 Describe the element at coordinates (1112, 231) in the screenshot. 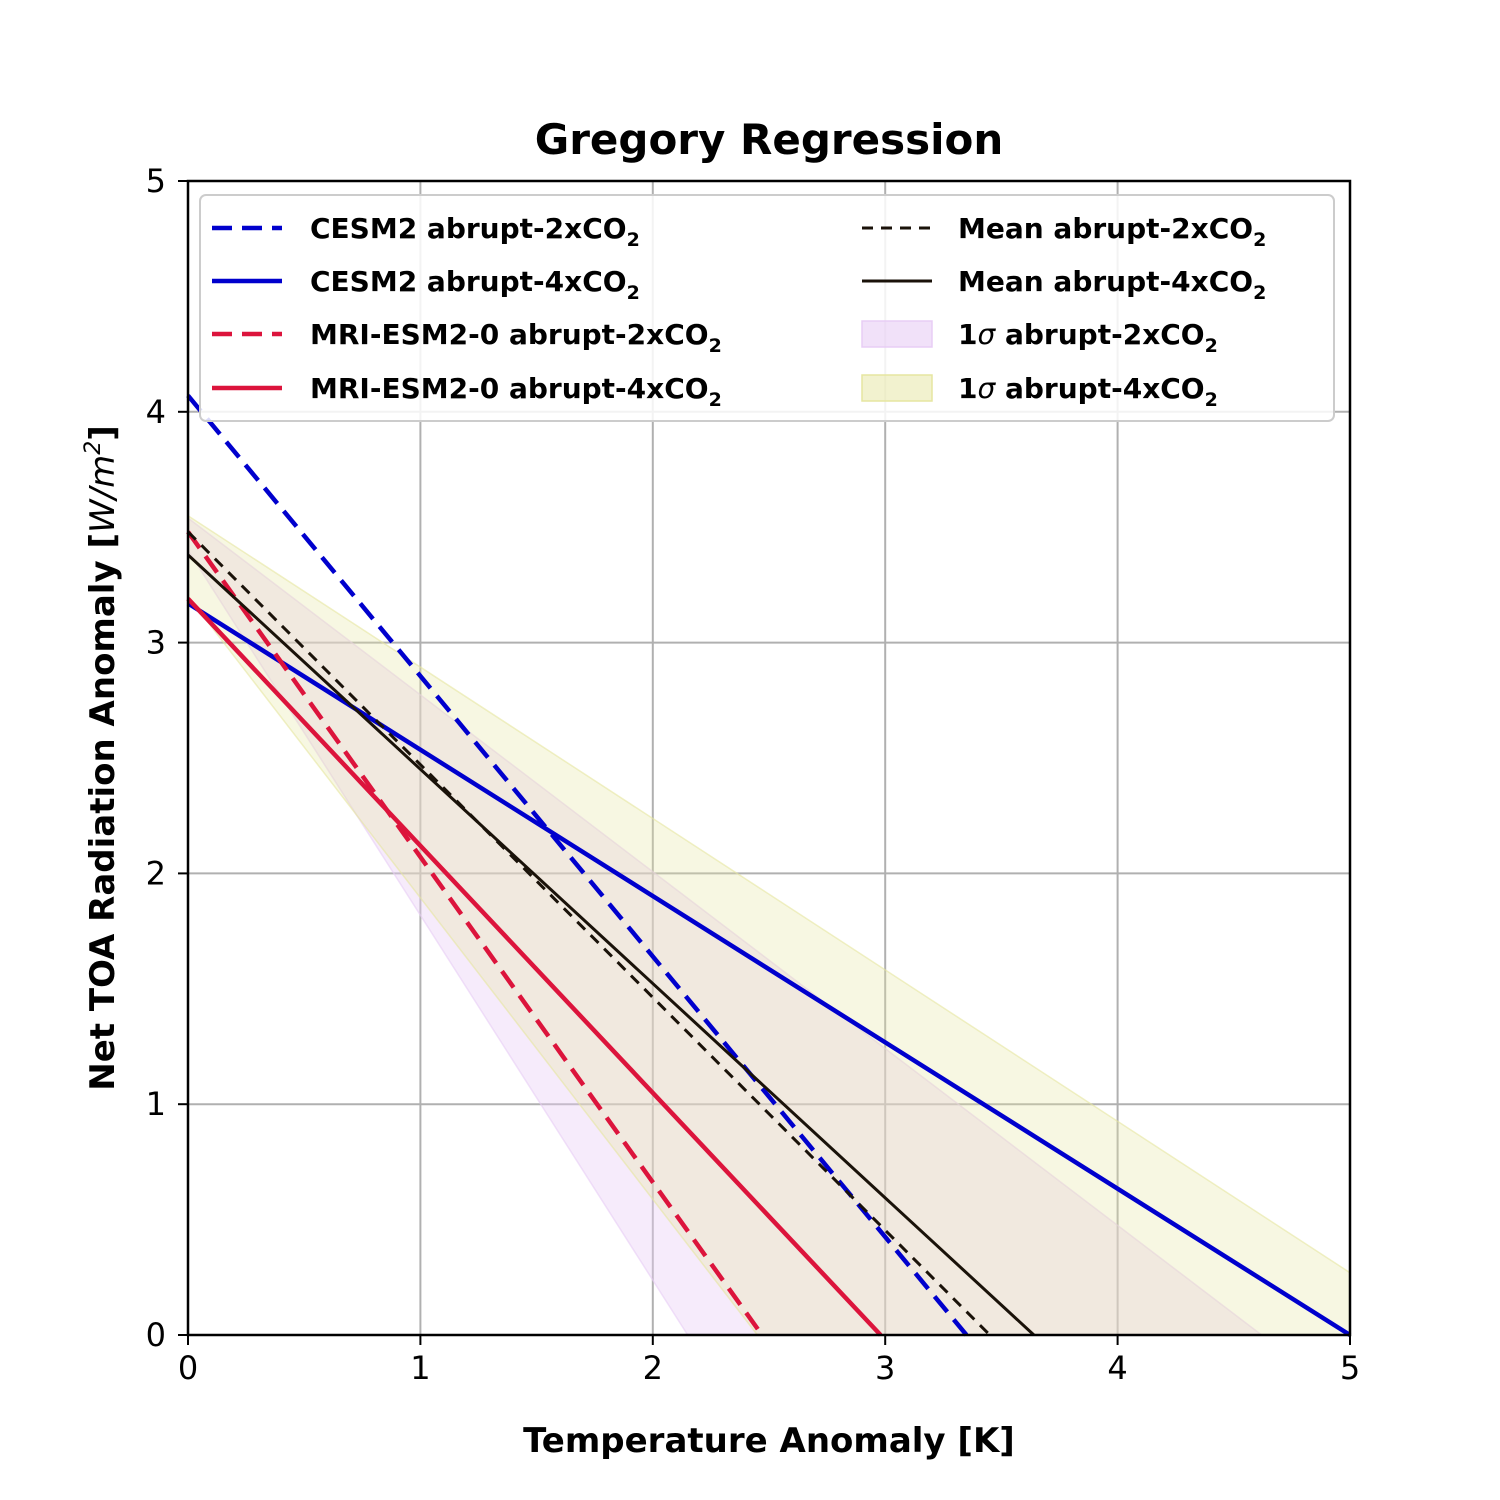

I see `legend-label-mean_2x: Mean abrupt-2xCO2` at that location.